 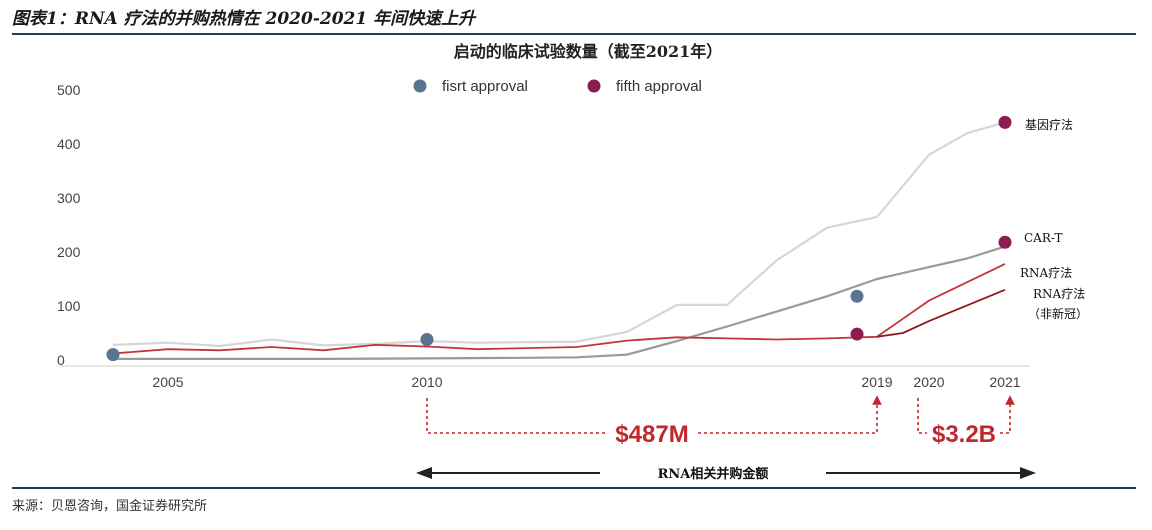 I want to click on series-labels: 基因疗法 CAR-T RNA疗法 RNA疗法 （非新冠）, so click(x=1054, y=219).